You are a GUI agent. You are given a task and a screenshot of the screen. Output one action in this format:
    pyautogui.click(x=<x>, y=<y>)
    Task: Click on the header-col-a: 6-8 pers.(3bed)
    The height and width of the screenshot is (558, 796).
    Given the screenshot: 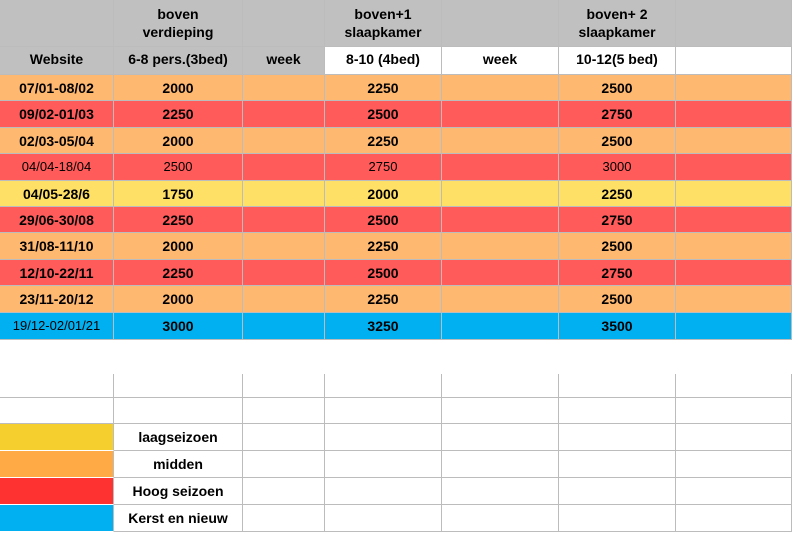 What is the action you would take?
    pyautogui.click(x=178, y=61)
    